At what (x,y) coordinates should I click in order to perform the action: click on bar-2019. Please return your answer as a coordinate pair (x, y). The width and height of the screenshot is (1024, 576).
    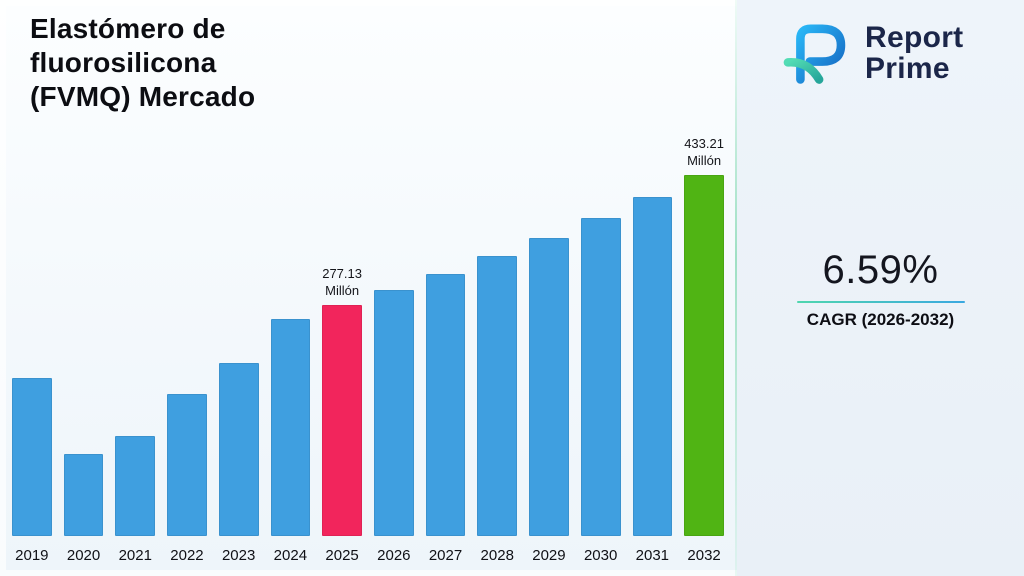
    Looking at the image, I should click on (32, 457).